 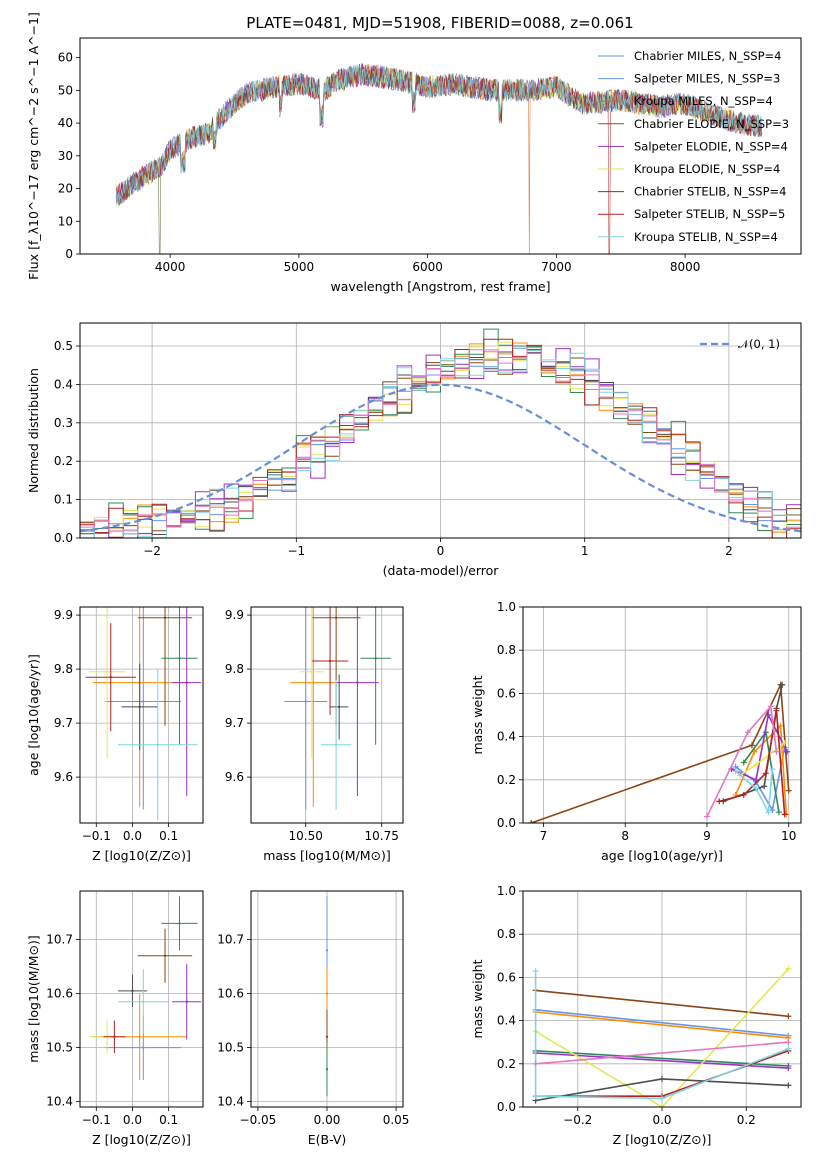 I want to click on y-tick-label: 10.4, so click(x=230, y=1102).